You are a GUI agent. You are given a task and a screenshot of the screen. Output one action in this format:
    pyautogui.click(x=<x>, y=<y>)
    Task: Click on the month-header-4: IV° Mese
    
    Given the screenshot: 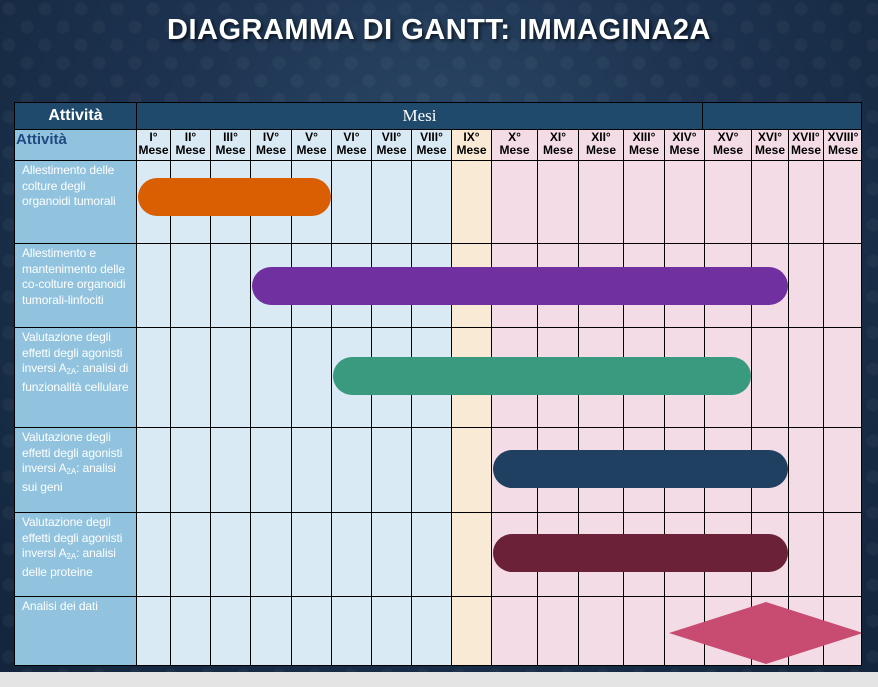 What is the action you would take?
    pyautogui.click(x=271, y=145)
    